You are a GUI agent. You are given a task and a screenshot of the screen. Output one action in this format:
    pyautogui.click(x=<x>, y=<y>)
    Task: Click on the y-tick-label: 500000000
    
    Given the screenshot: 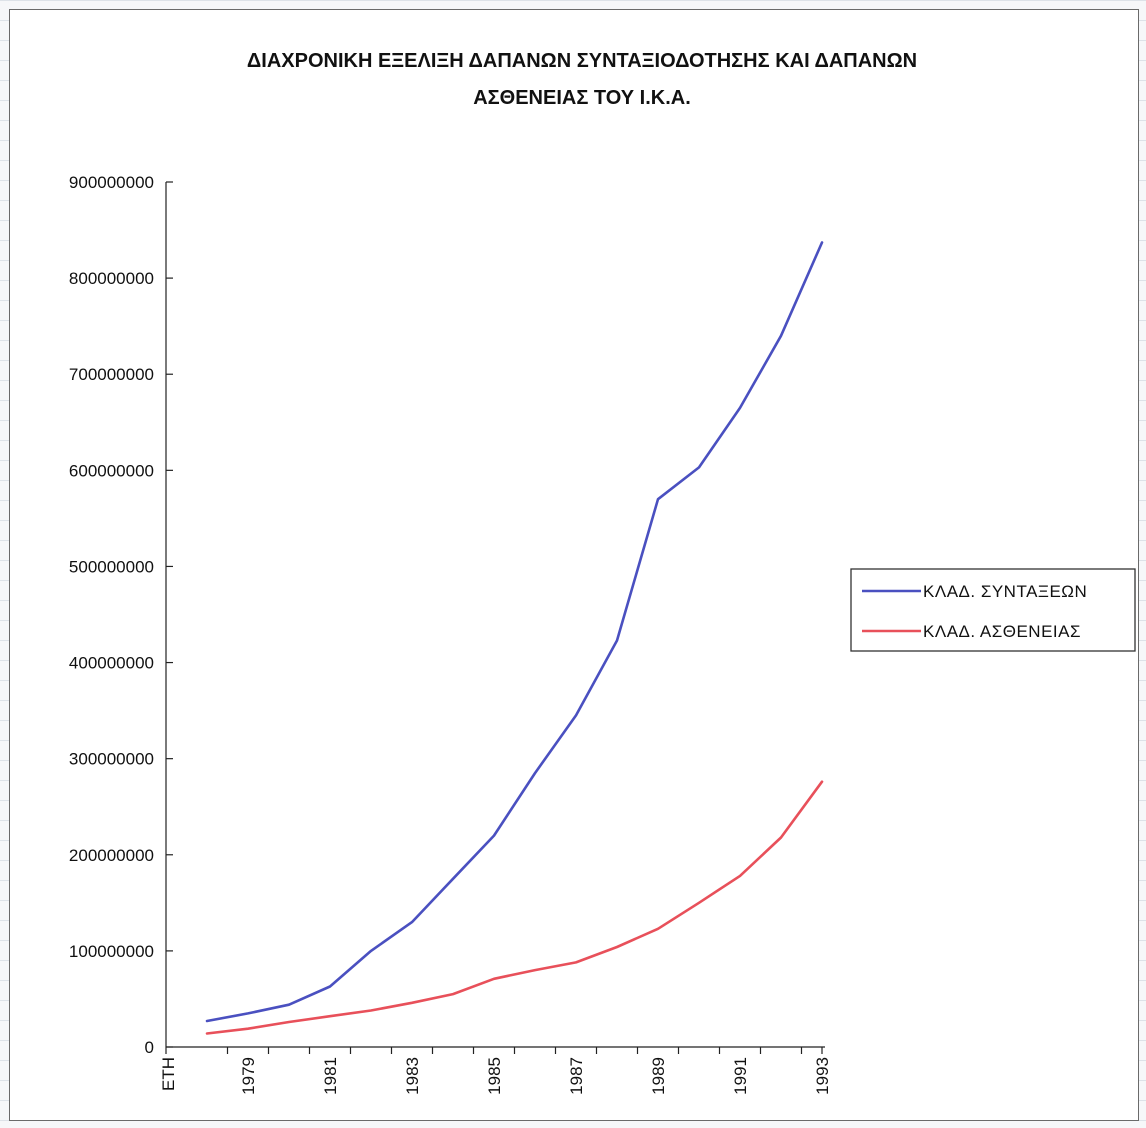 What is the action you would take?
    pyautogui.click(x=111, y=566)
    